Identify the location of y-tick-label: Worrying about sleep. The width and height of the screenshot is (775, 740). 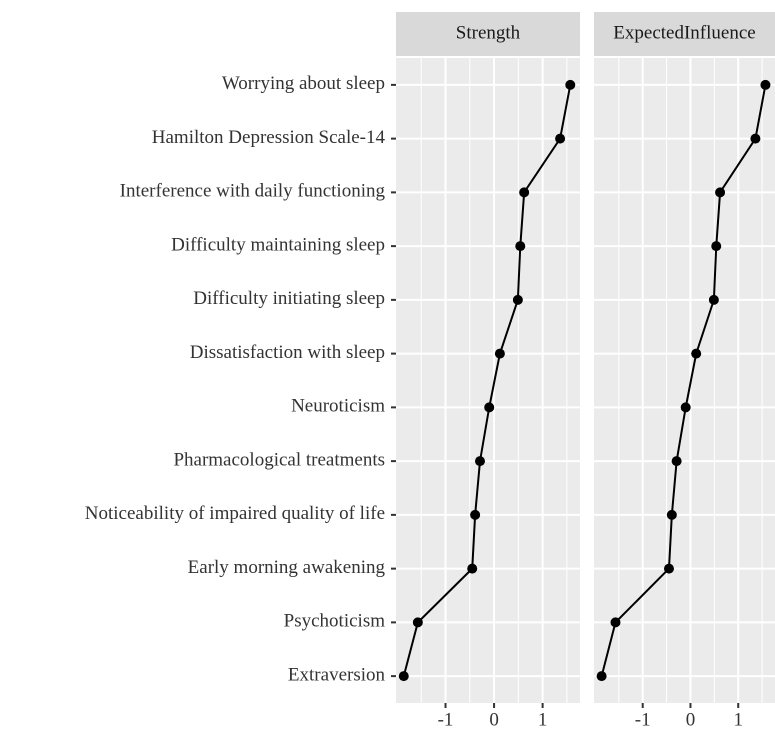
(303, 83).